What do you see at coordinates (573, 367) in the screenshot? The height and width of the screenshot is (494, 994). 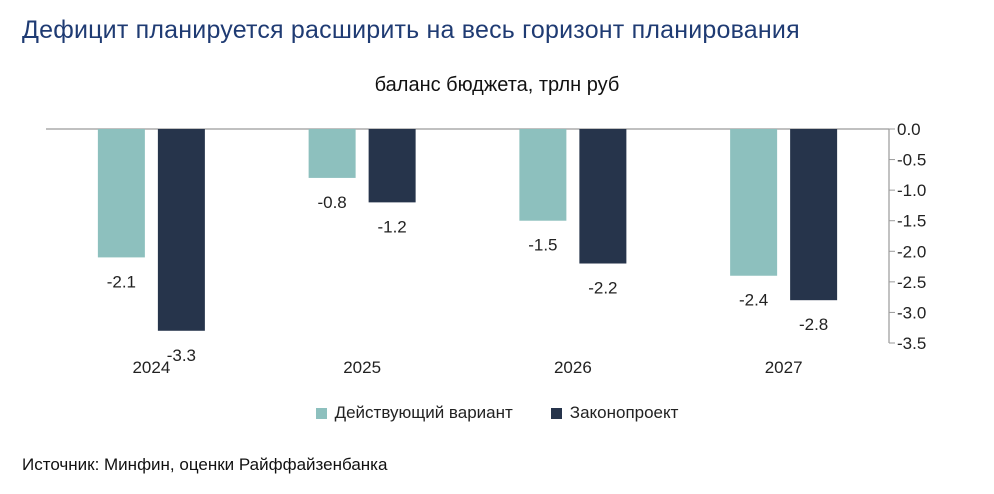 I see `x-category-label: 2026` at bounding box center [573, 367].